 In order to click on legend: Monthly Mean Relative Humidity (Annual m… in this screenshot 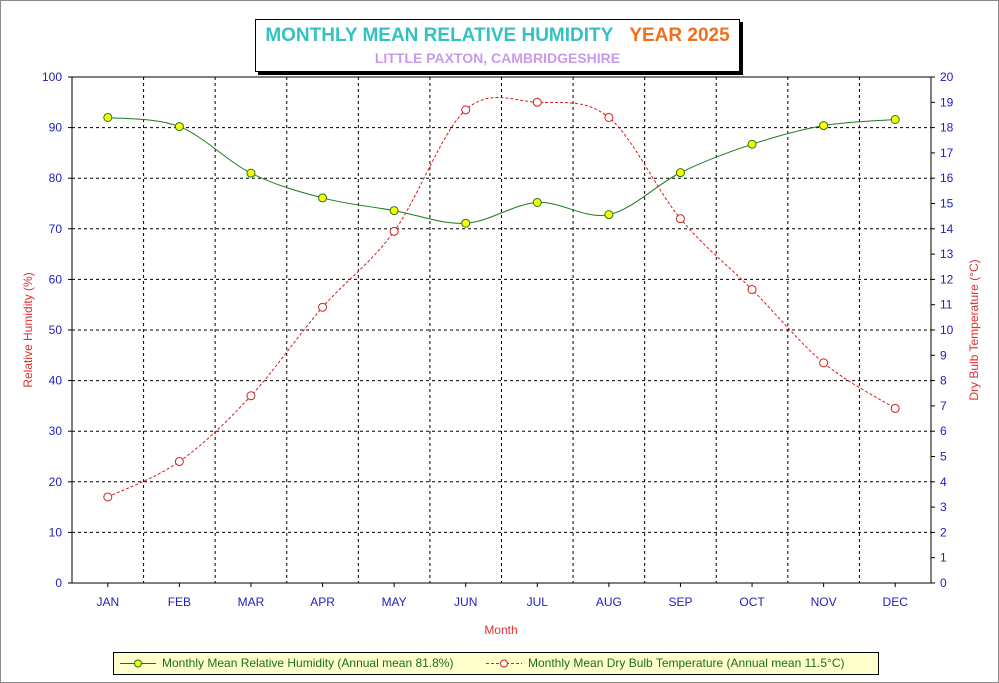, I will do `click(496, 663)`.